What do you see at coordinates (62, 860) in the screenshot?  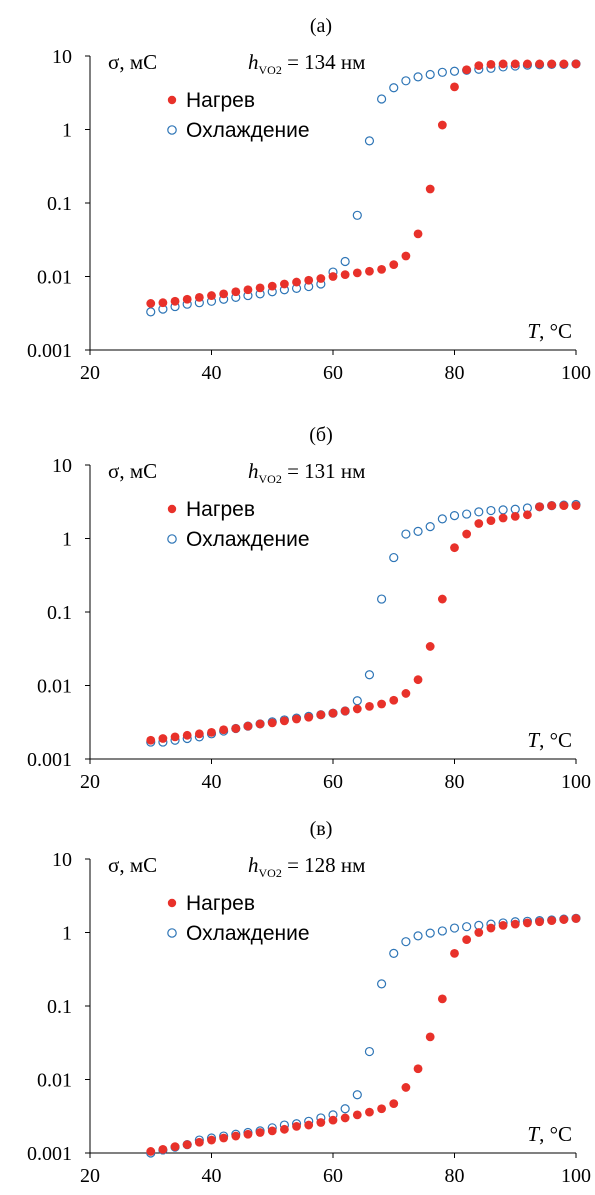 I see `y-tick-label: 10` at bounding box center [62, 860].